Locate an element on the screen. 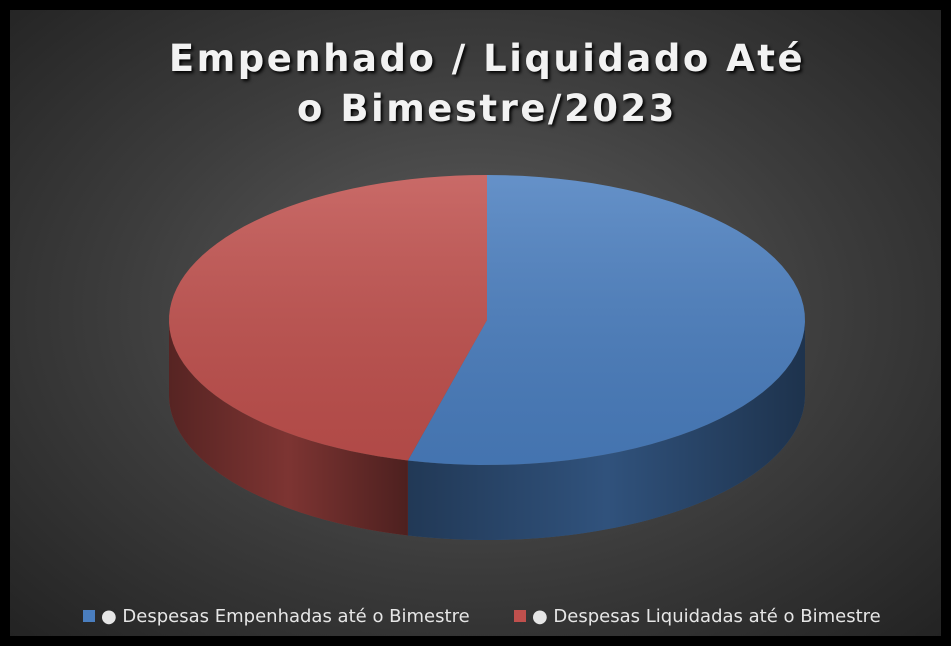 This screenshot has width=951, height=646. pie-slice-sheen is located at coordinates (328, 318).